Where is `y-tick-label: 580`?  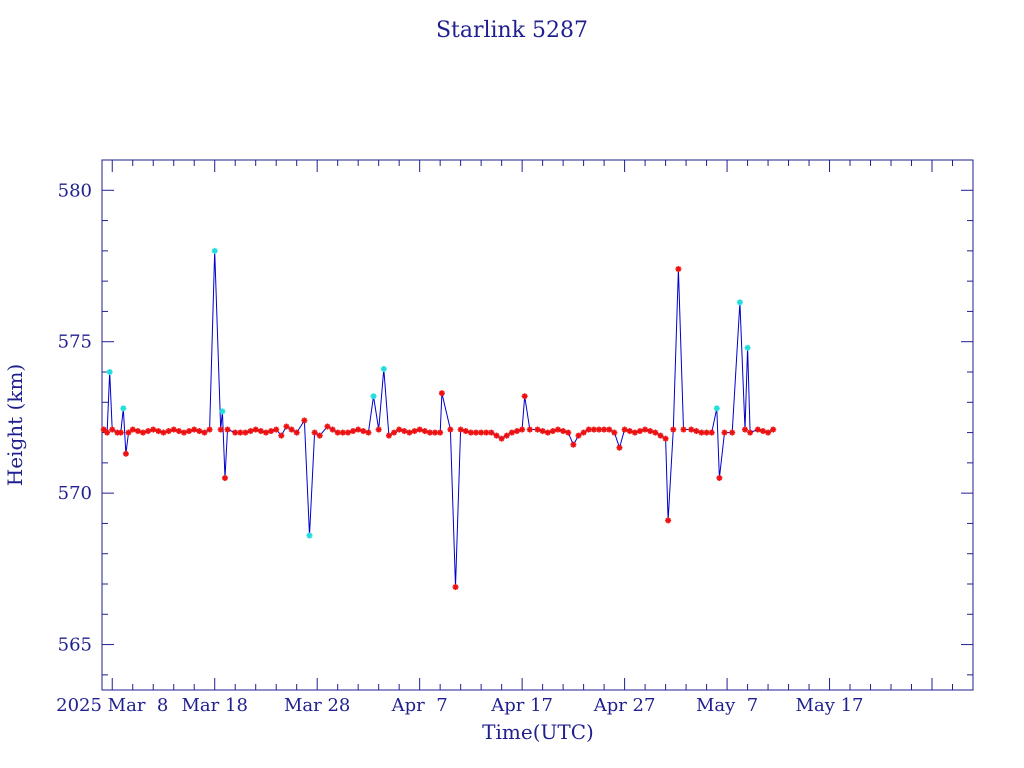
y-tick-label: 580 is located at coordinates (75, 190).